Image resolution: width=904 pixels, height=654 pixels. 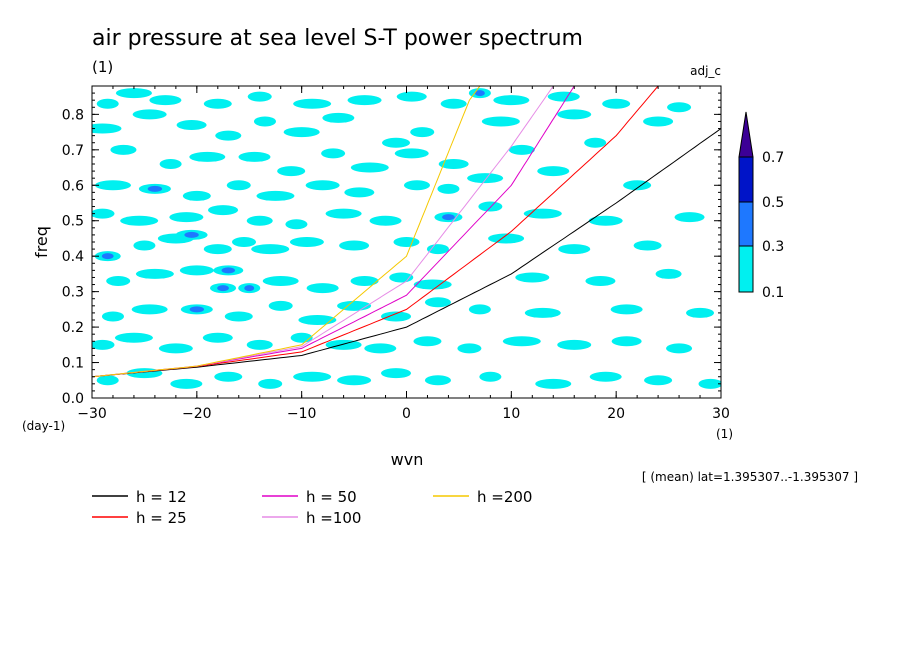 I want to click on x-tick-label: −20, so click(x=197, y=414).